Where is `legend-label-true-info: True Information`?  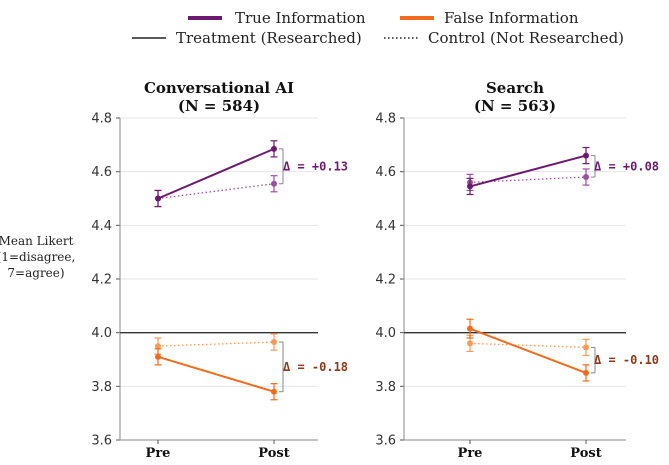
legend-label-true-info: True Information is located at coordinates (300, 18).